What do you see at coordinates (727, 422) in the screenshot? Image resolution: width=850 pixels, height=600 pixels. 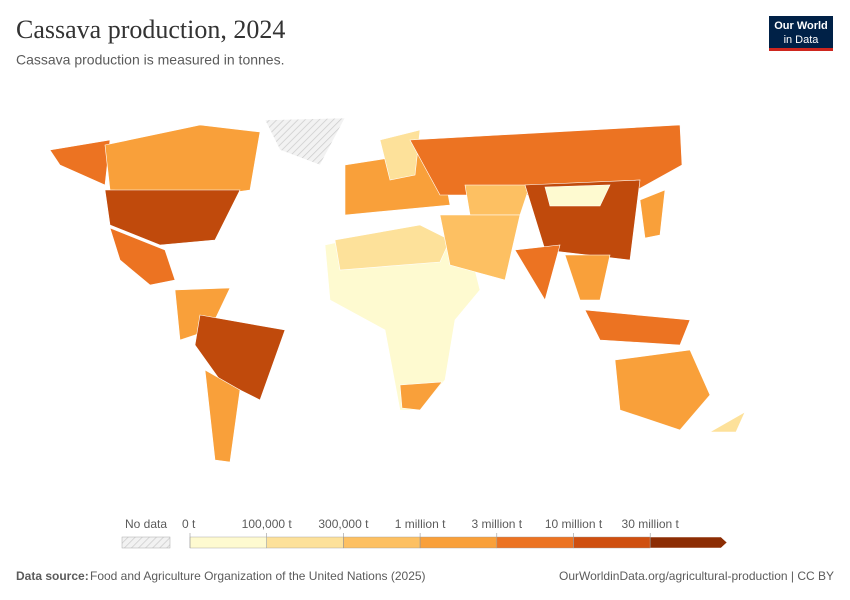 I see `new-zealand` at bounding box center [727, 422].